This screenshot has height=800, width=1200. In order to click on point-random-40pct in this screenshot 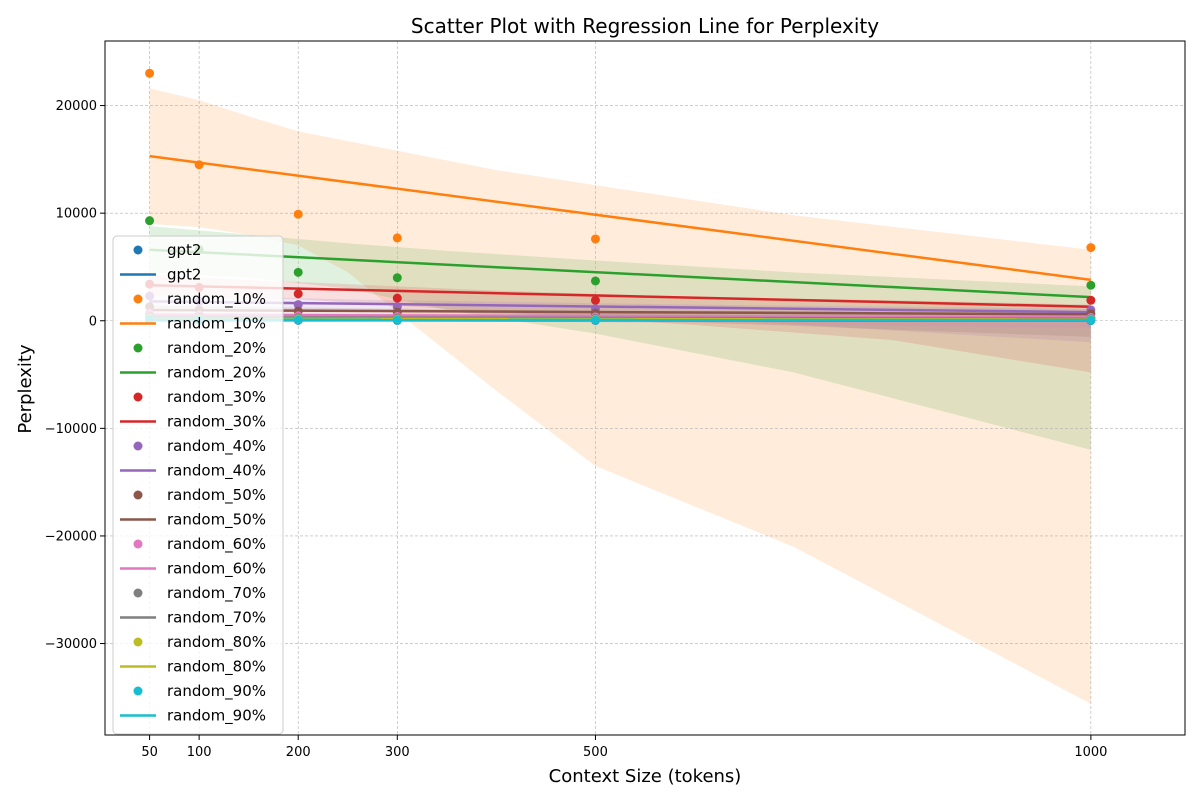, I will do `click(298, 305)`.